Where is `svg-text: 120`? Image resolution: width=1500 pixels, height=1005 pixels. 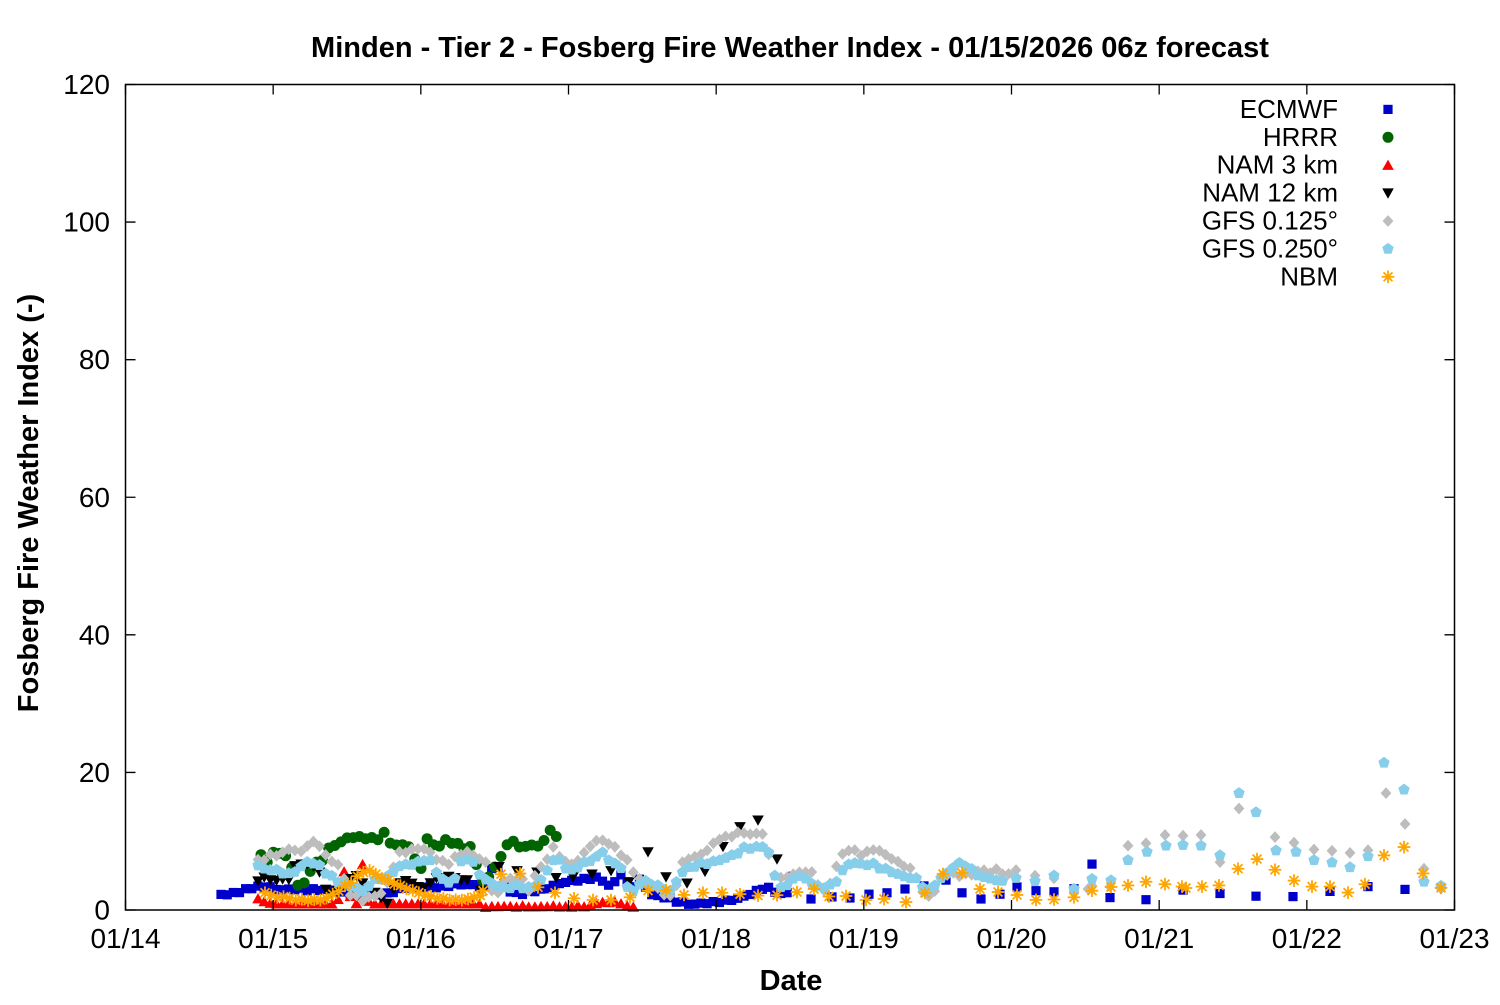 svg-text: 120 is located at coordinates (86, 84).